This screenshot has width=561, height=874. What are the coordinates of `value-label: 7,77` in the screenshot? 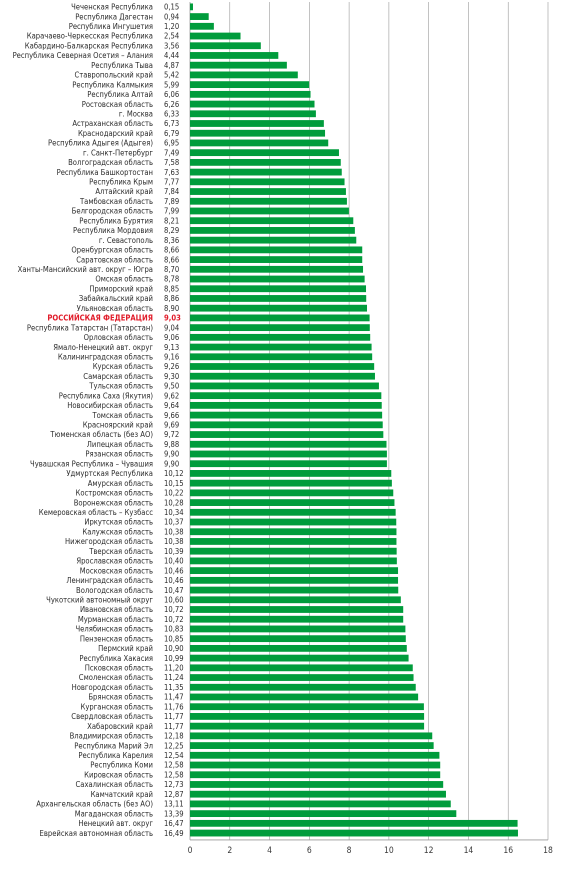 It's located at (171, 182).